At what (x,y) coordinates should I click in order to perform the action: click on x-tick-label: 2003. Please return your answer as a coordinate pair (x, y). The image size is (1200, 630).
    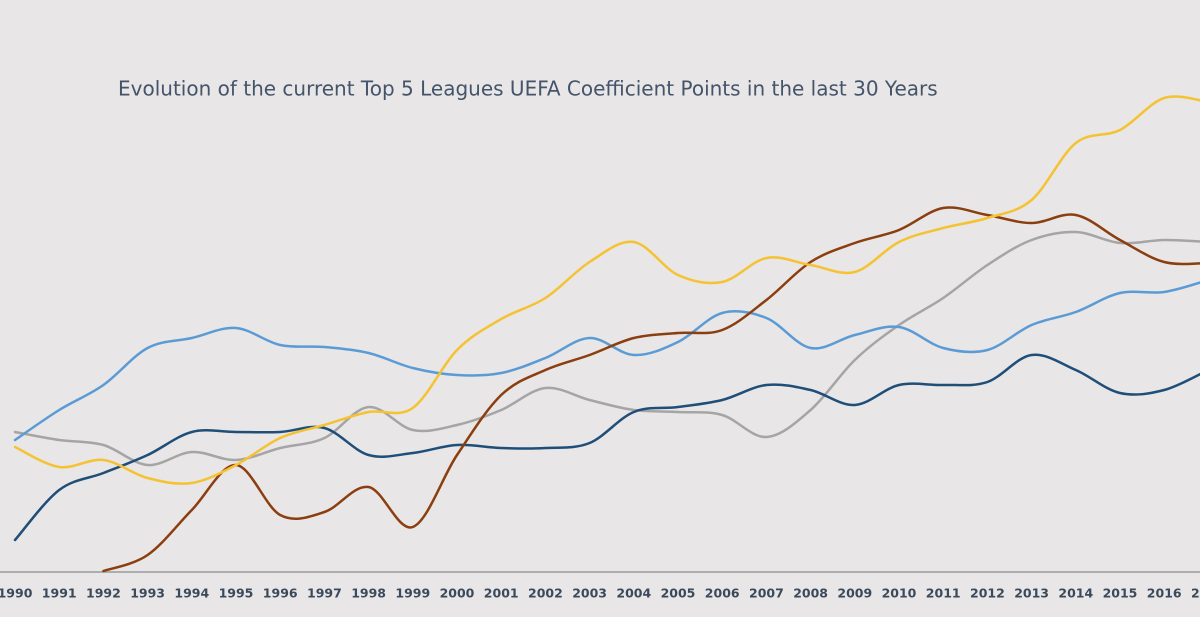
    Looking at the image, I should click on (589, 593).